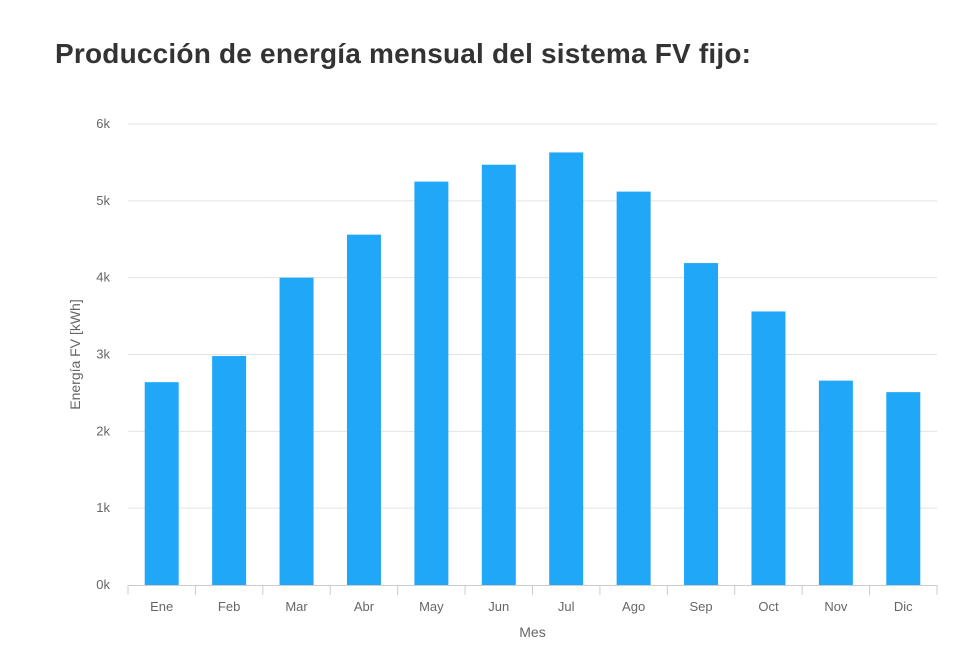 The width and height of the screenshot is (974, 655). What do you see at coordinates (103, 123) in the screenshot?
I see `y-tick-label: 6k` at bounding box center [103, 123].